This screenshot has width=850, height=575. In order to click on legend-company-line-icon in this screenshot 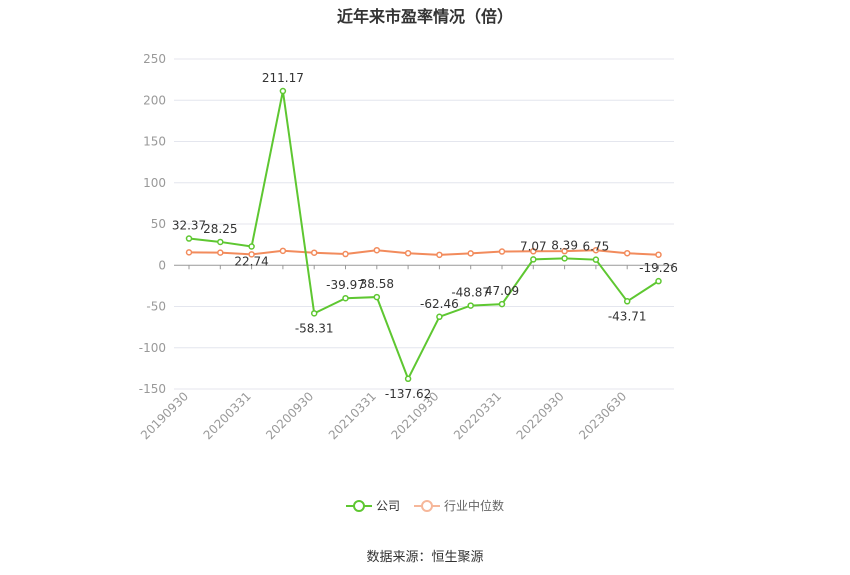, I will do `click(358, 505)`.